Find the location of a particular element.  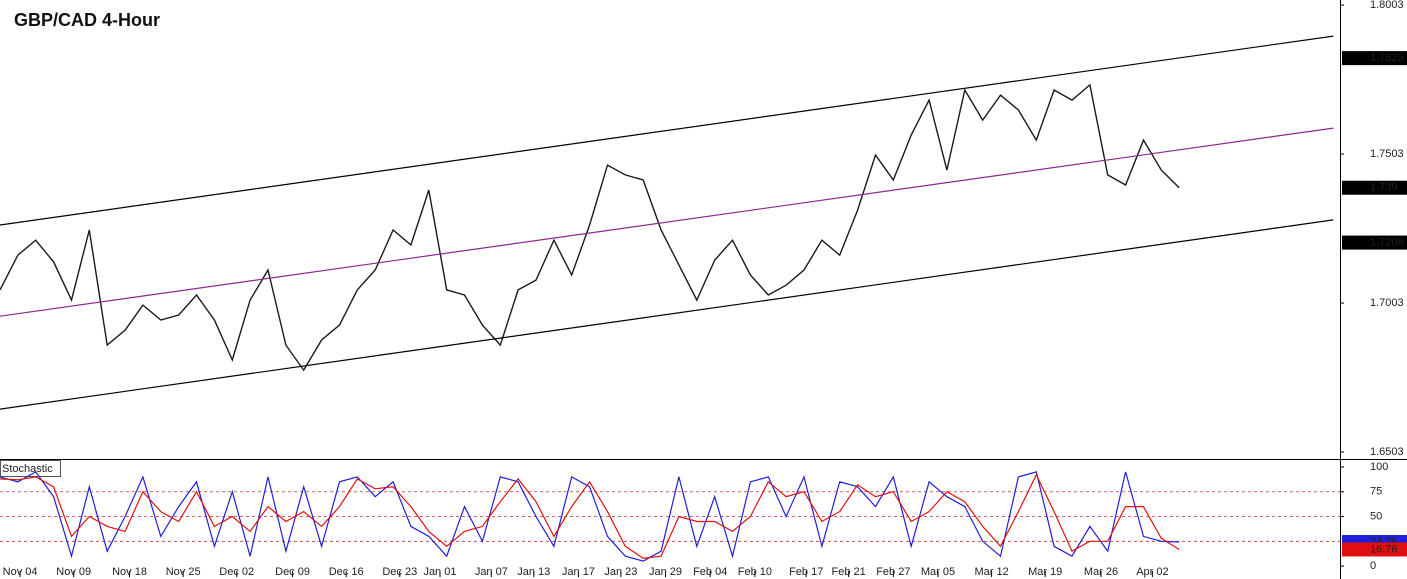

x-tick-label: Dec 09 is located at coordinates (292, 572).